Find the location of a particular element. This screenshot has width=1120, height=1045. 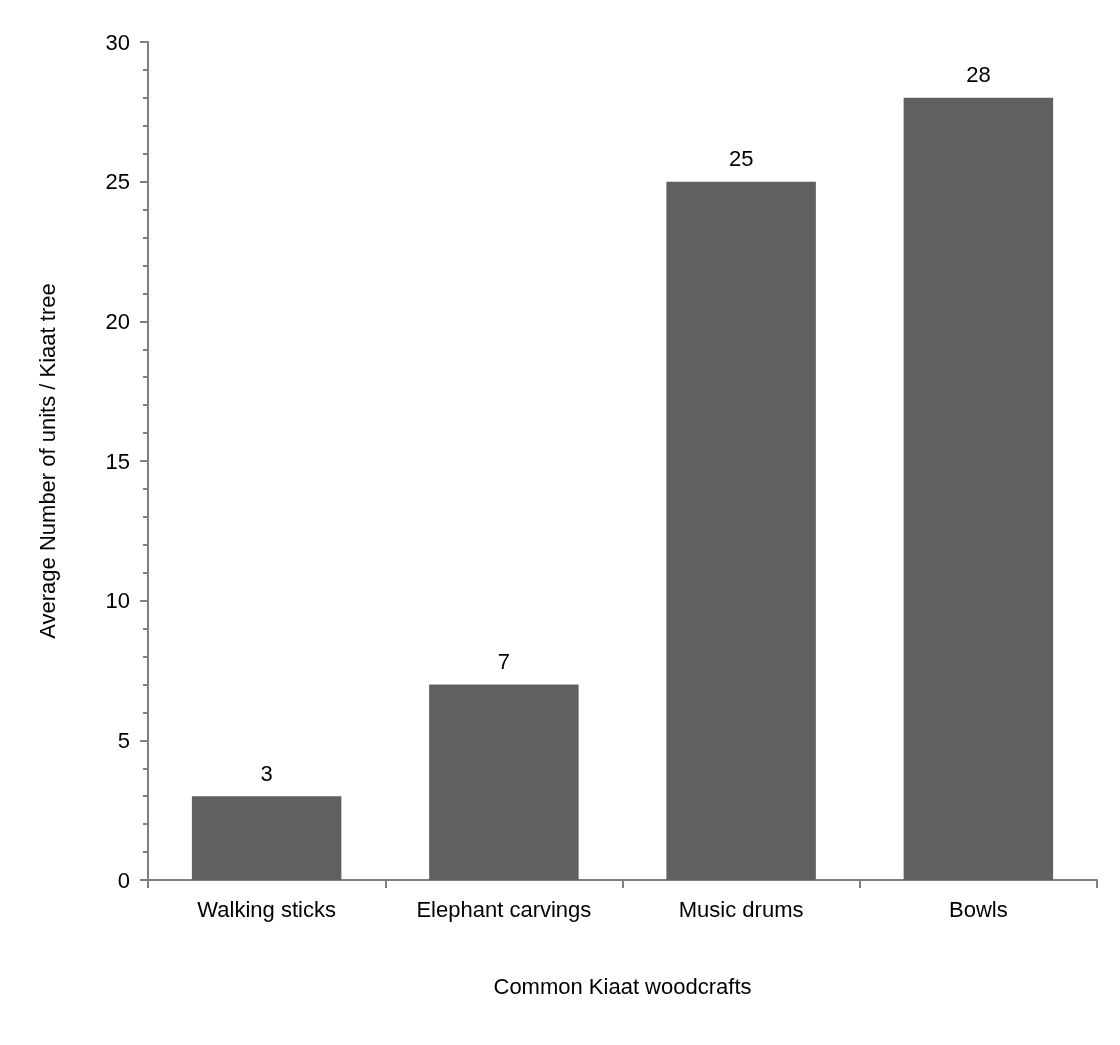

y-tick-label: 20 is located at coordinates (117, 321).